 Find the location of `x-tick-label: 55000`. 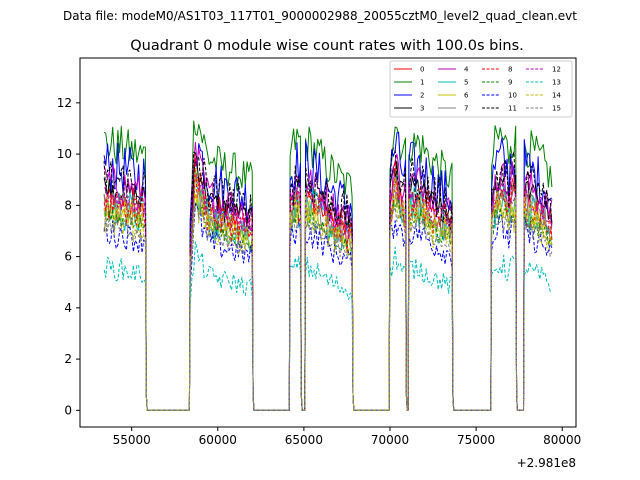

x-tick-label: 55000 is located at coordinates (132, 440).